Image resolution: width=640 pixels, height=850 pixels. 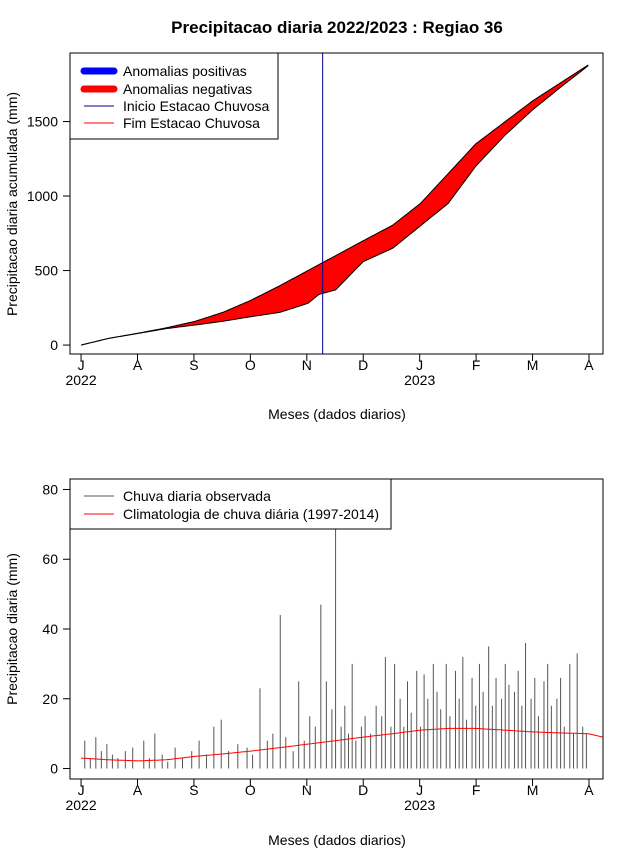 I want to click on y-tick-label: 60, so click(x=50, y=559).